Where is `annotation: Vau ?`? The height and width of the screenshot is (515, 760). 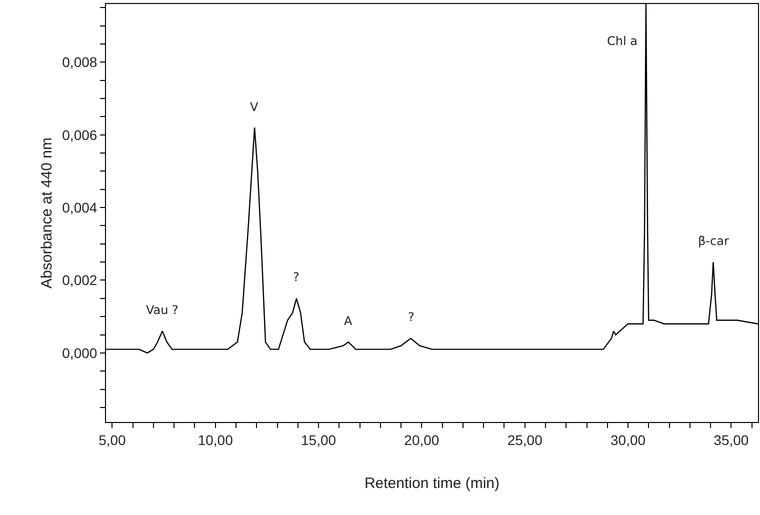
annotation: Vau ? is located at coordinates (162, 310).